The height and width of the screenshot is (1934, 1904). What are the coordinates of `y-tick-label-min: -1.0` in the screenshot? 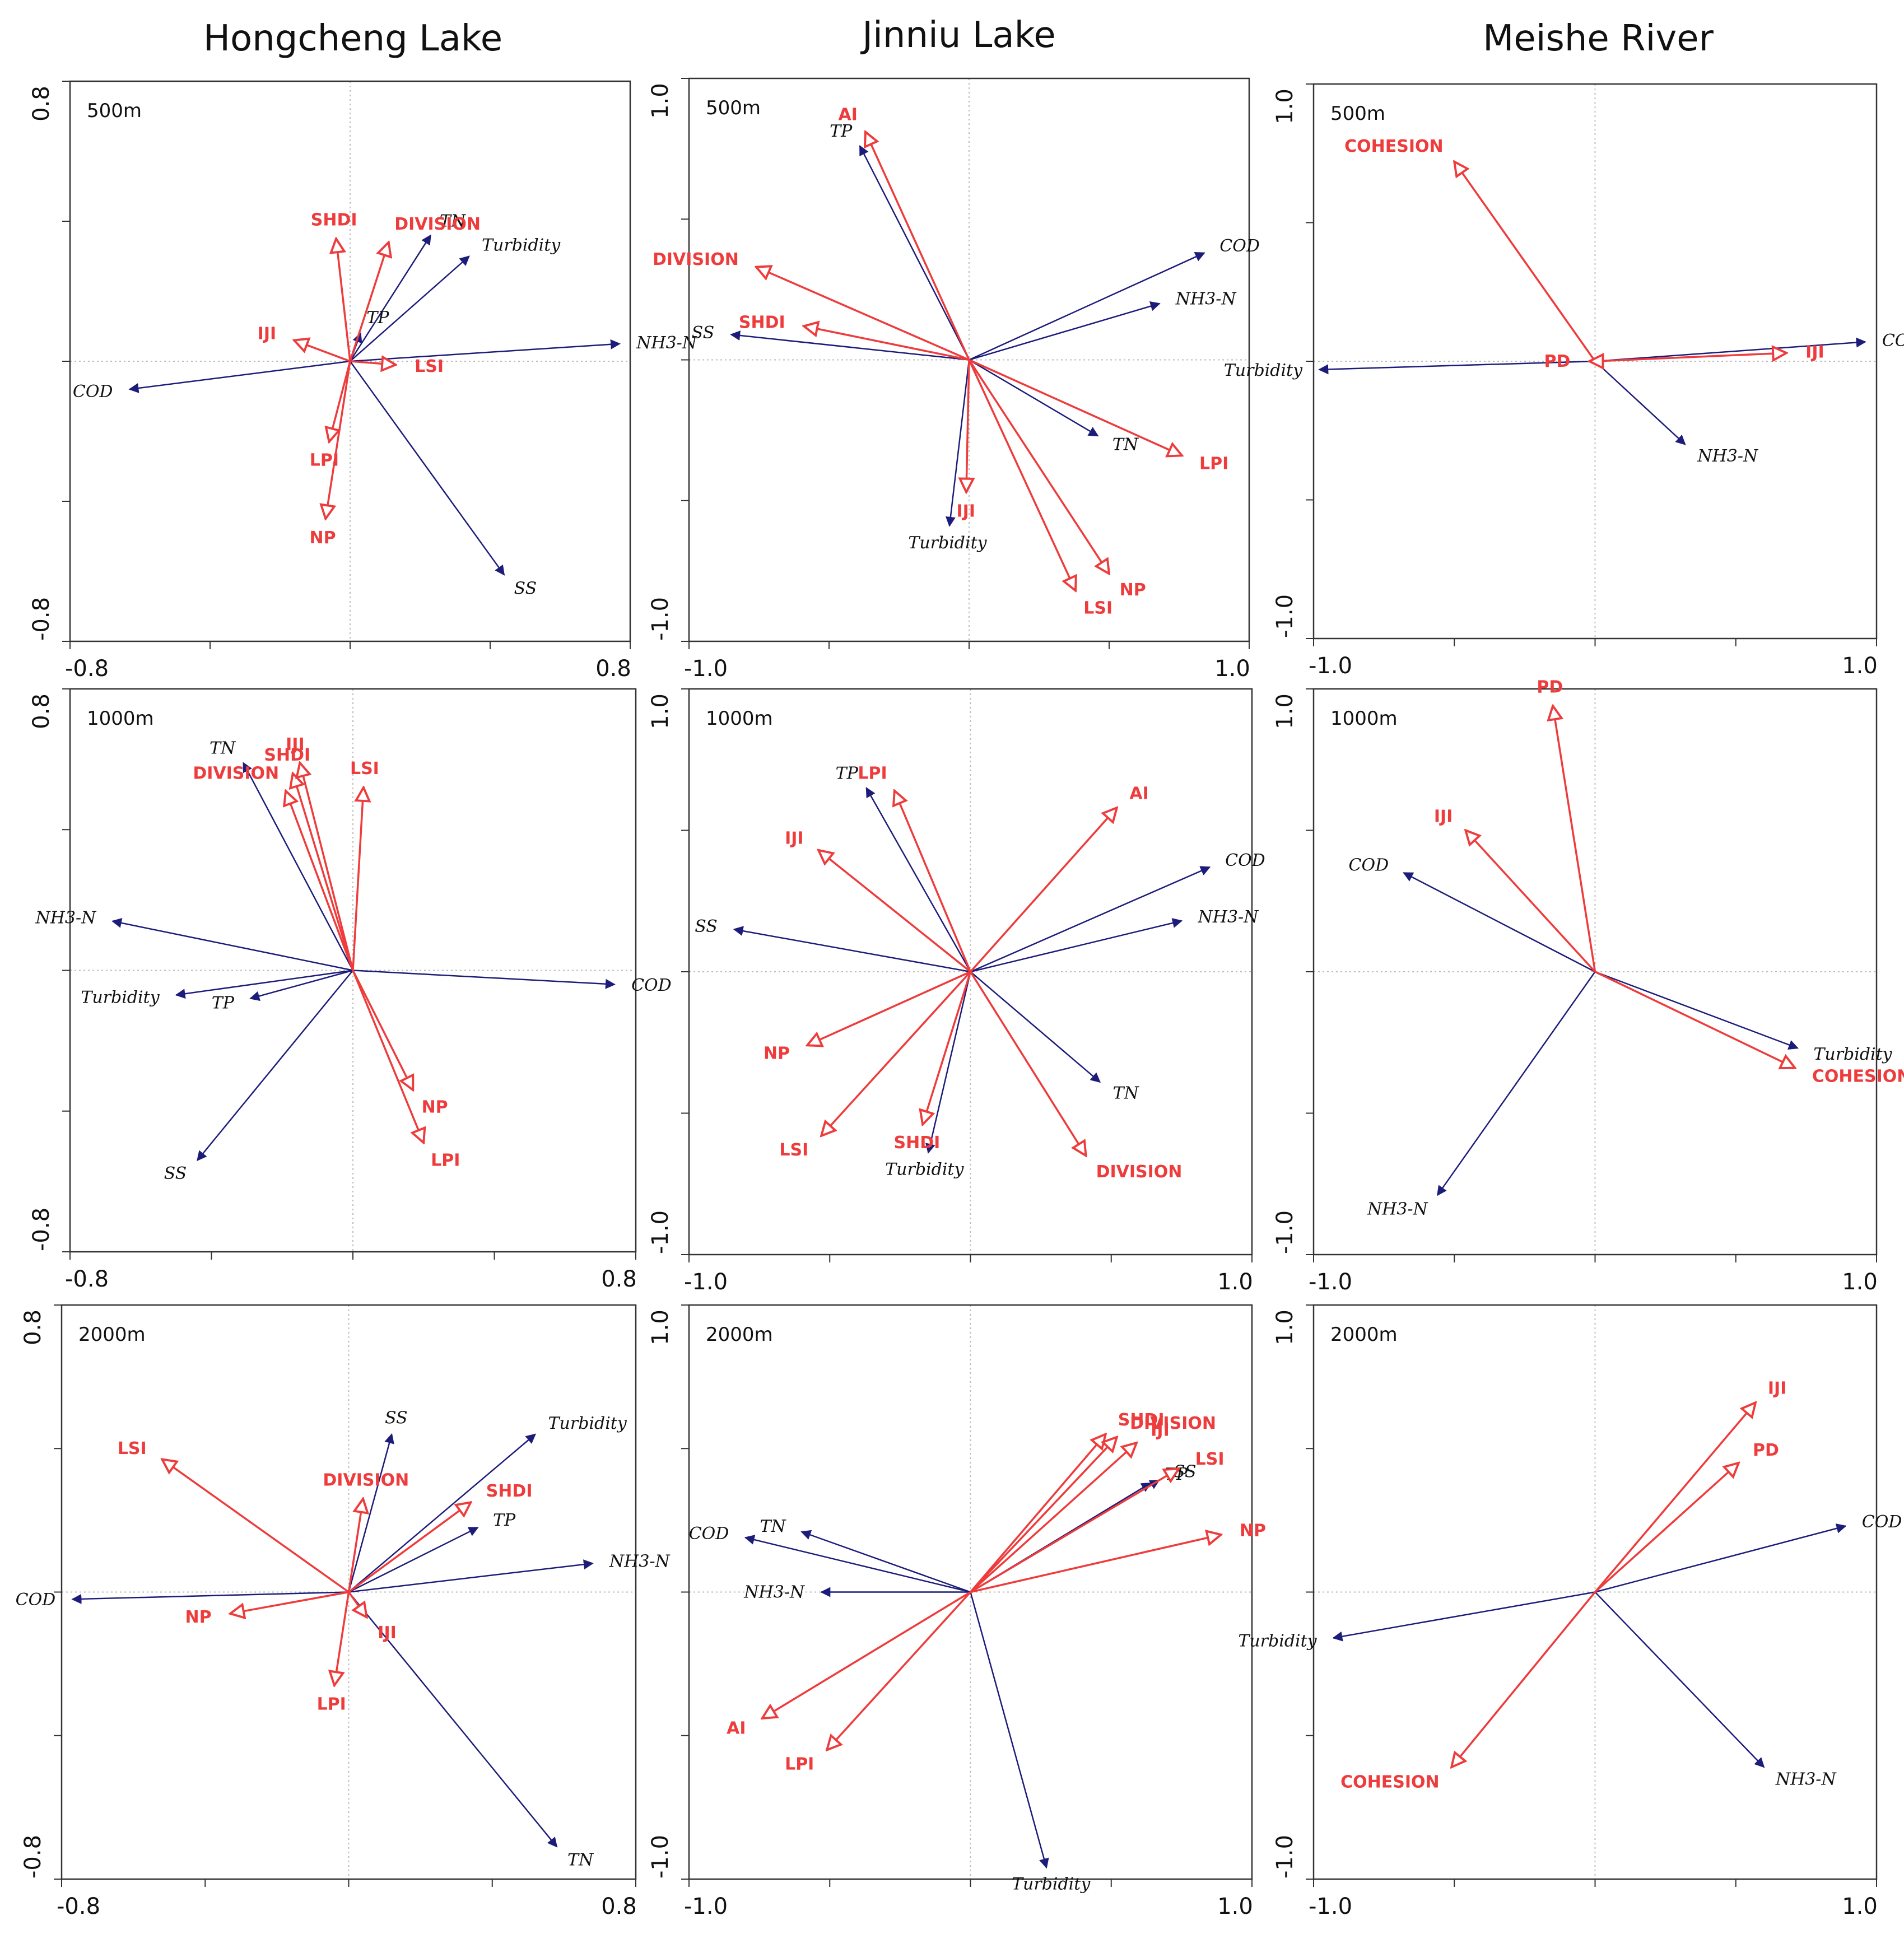 It's located at (1285, 1857).